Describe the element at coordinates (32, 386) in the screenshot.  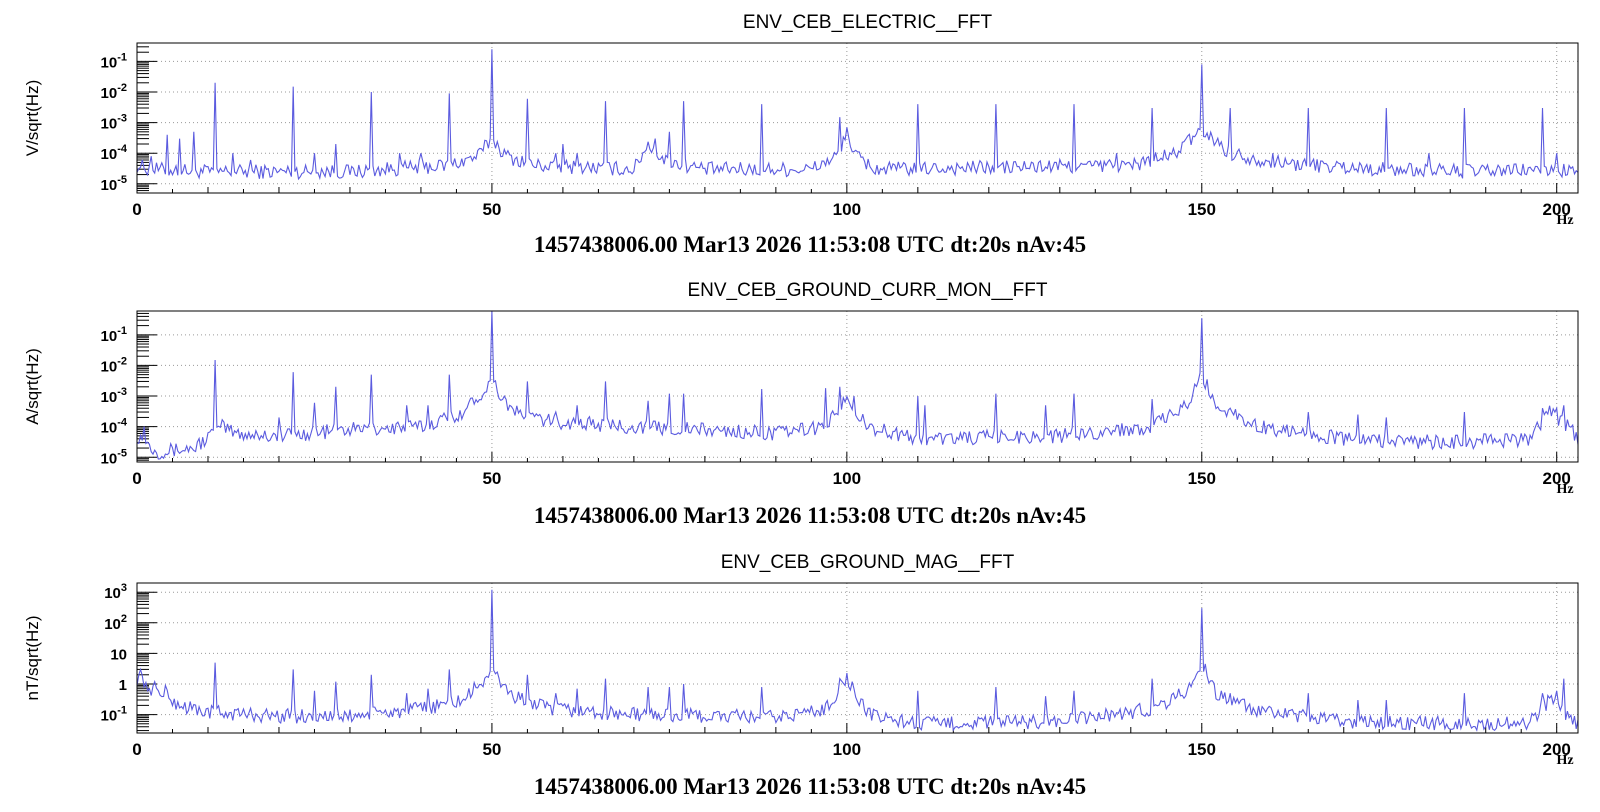
I see `y-axis-label: A/sqrt(Hz)` at that location.